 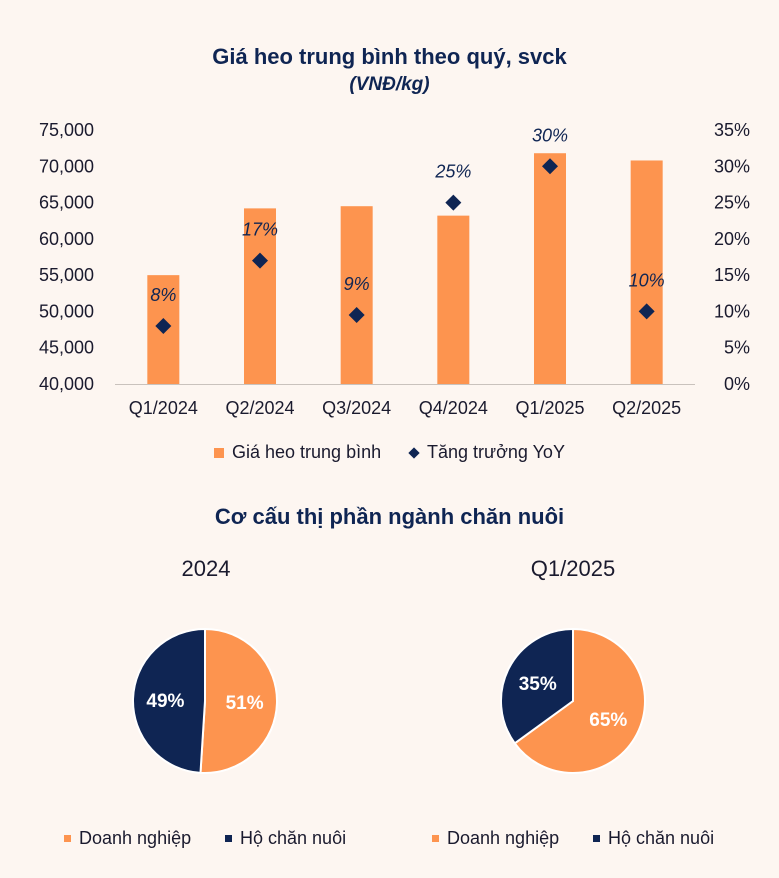 I want to click on yoy-data-label: 17%, so click(x=260, y=230).